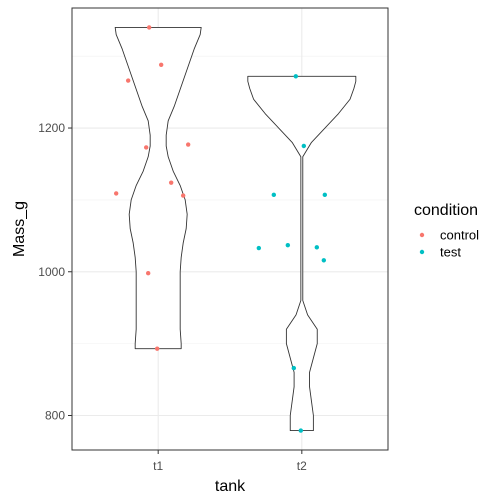  Describe the element at coordinates (446, 210) in the screenshot. I see `legend-title: condition` at that location.